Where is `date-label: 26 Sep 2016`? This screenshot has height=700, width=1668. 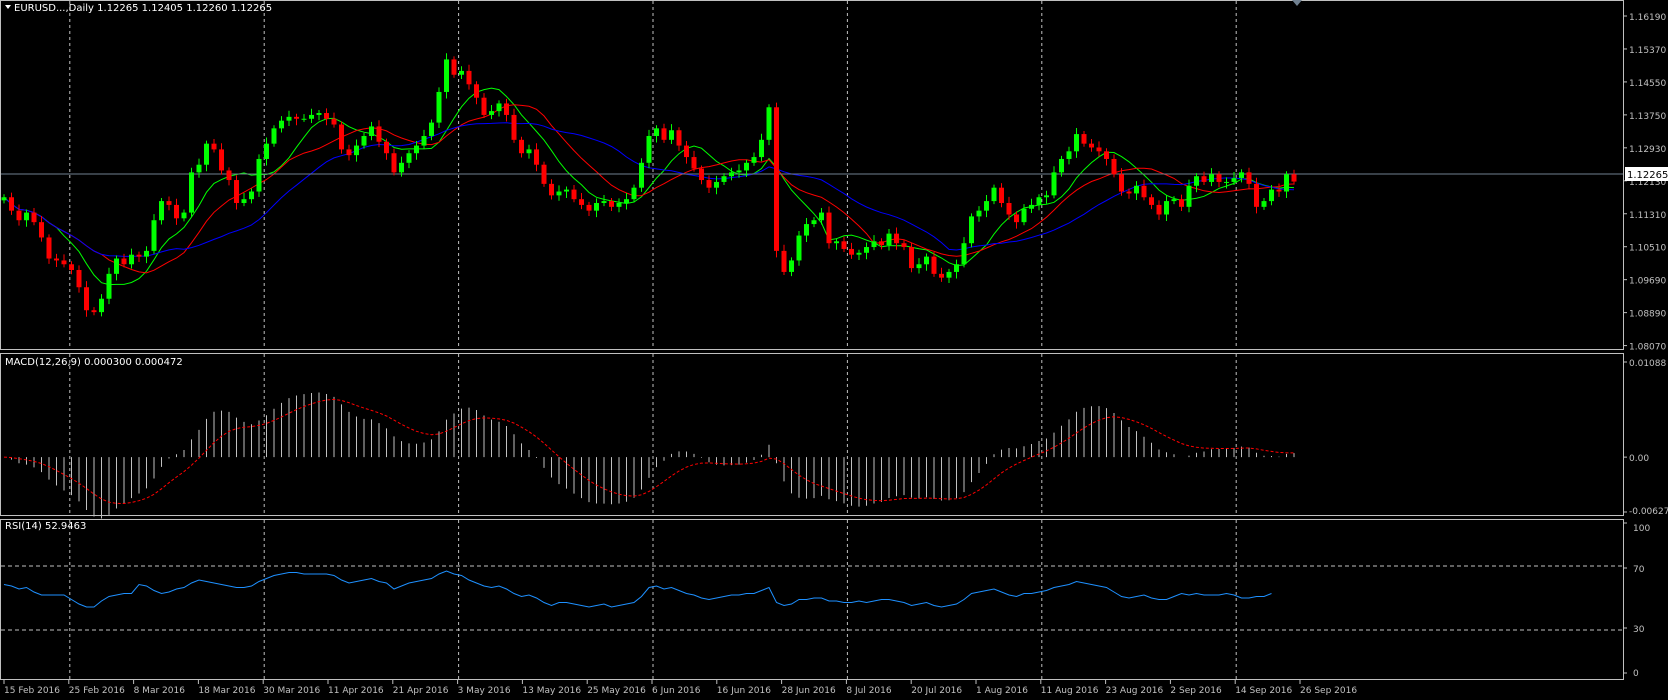
date-label: 26 Sep 2016 is located at coordinates (1328, 691).